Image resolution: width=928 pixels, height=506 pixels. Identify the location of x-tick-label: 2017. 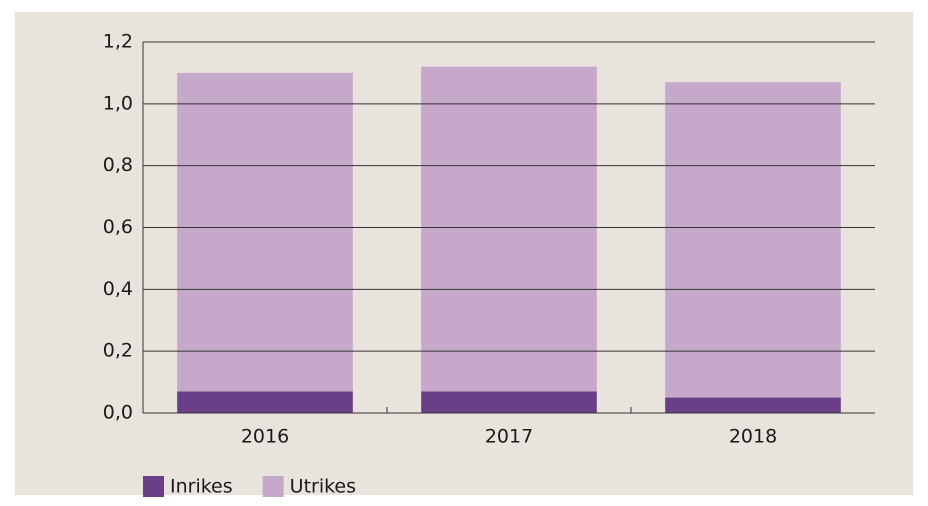
(509, 437).